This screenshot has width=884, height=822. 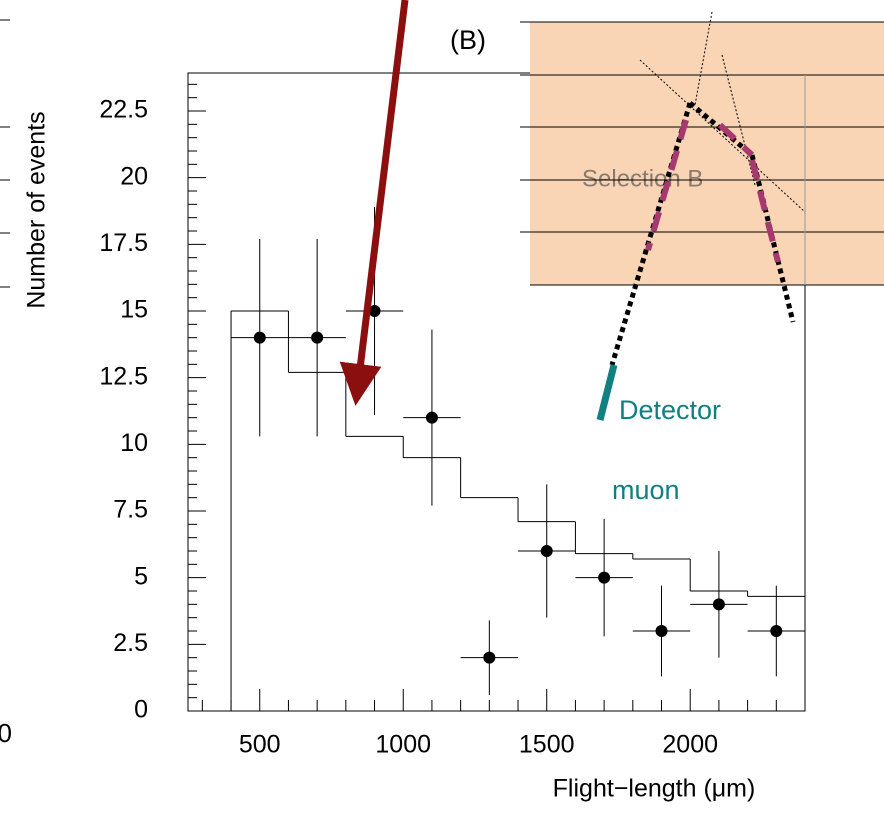 I want to click on x-tick-label: 500, so click(x=260, y=745).